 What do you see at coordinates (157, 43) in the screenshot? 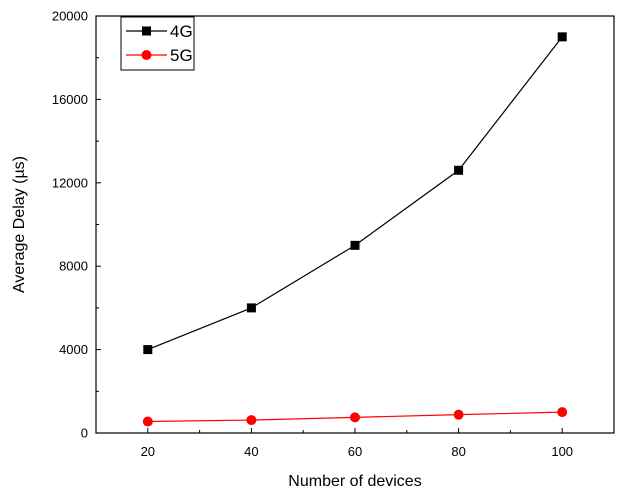
I see `legend-box` at bounding box center [157, 43].